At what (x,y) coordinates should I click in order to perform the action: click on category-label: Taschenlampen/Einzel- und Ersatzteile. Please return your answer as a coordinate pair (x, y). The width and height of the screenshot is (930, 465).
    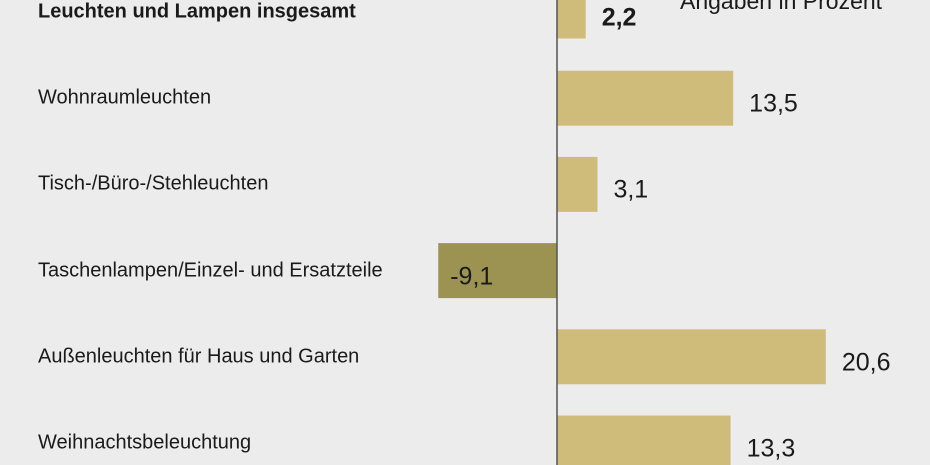
    Looking at the image, I should click on (210, 270).